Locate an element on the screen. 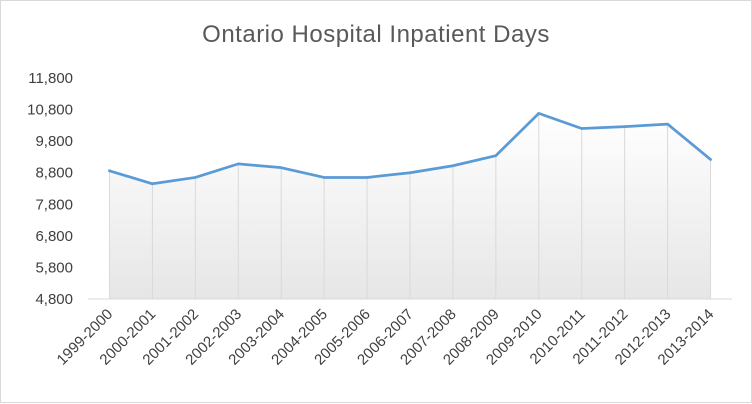 The height and width of the screenshot is (404, 752). y-tick-label: 10,800 is located at coordinates (50, 110).